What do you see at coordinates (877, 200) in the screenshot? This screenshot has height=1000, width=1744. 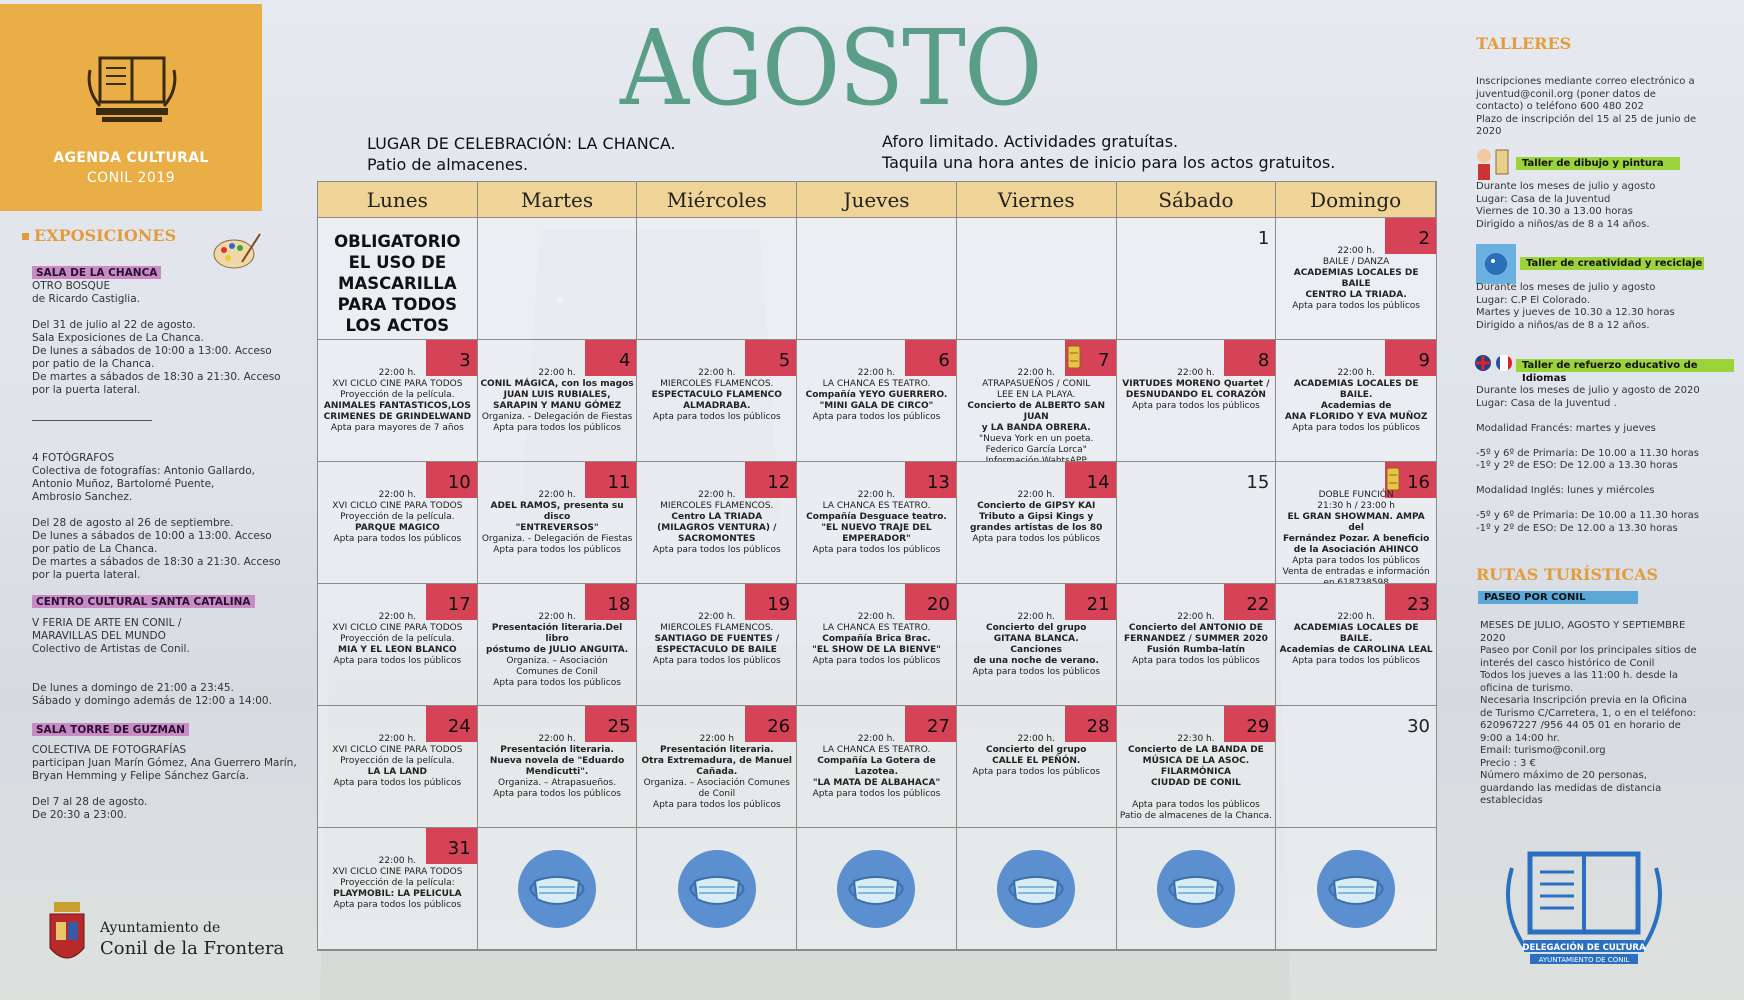 I see `weekday-header: Jueves` at bounding box center [877, 200].